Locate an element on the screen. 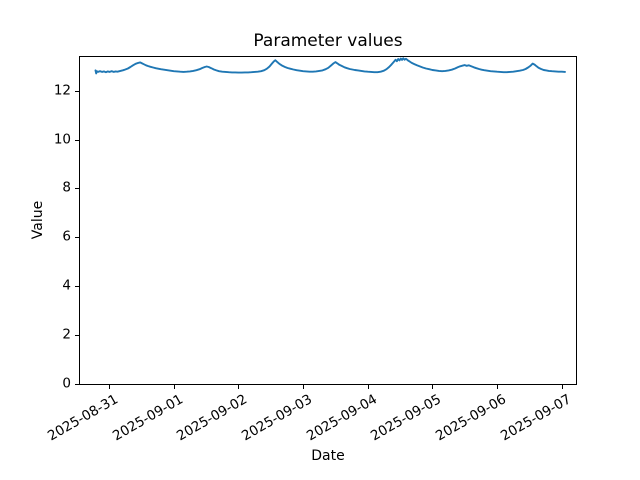 The height and width of the screenshot is (480, 640). y-axis-label: Value is located at coordinates (38, 220).